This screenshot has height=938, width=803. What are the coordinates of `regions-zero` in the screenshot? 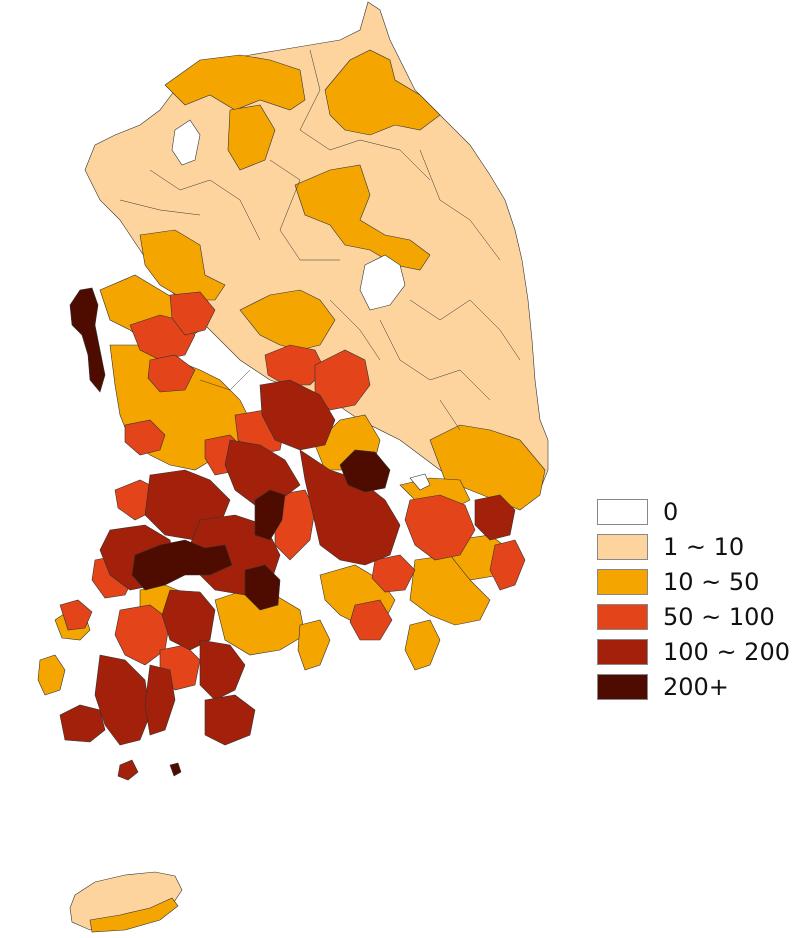 It's located at (301, 305).